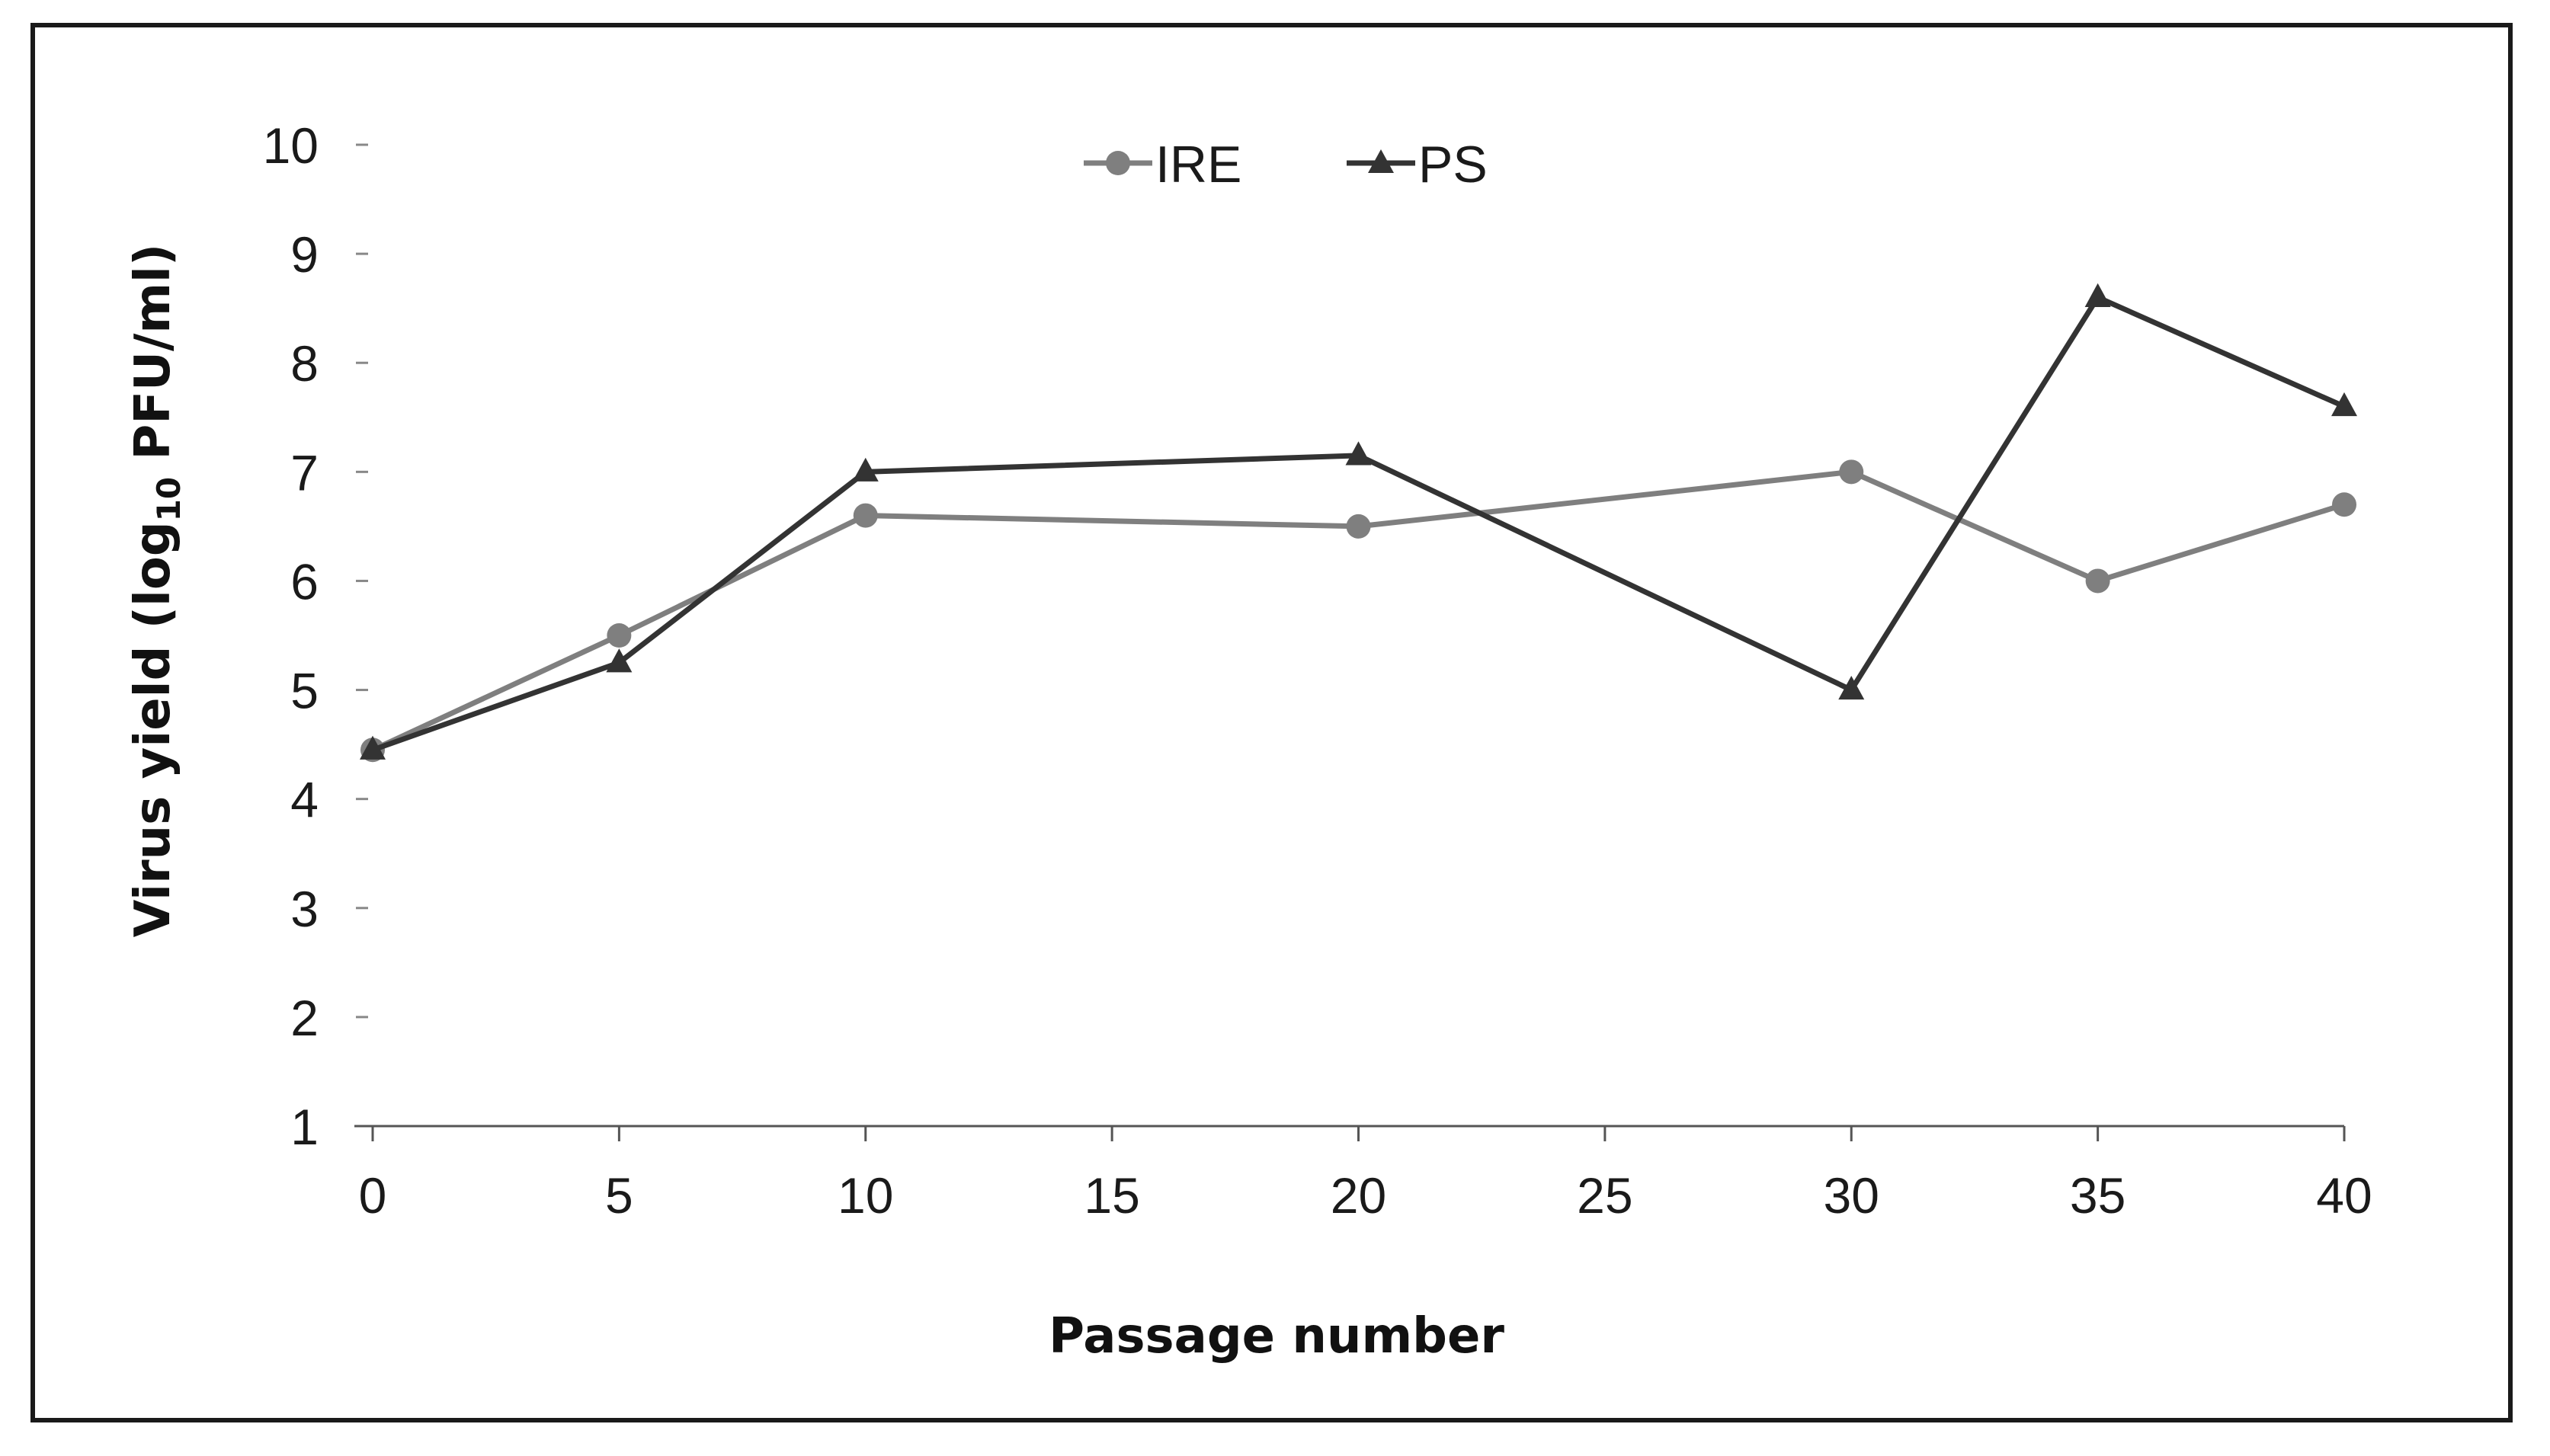 This screenshot has width=2550, height=1456. Describe the element at coordinates (1286, 165) in the screenshot. I see `legend: IRE PS` at that location.